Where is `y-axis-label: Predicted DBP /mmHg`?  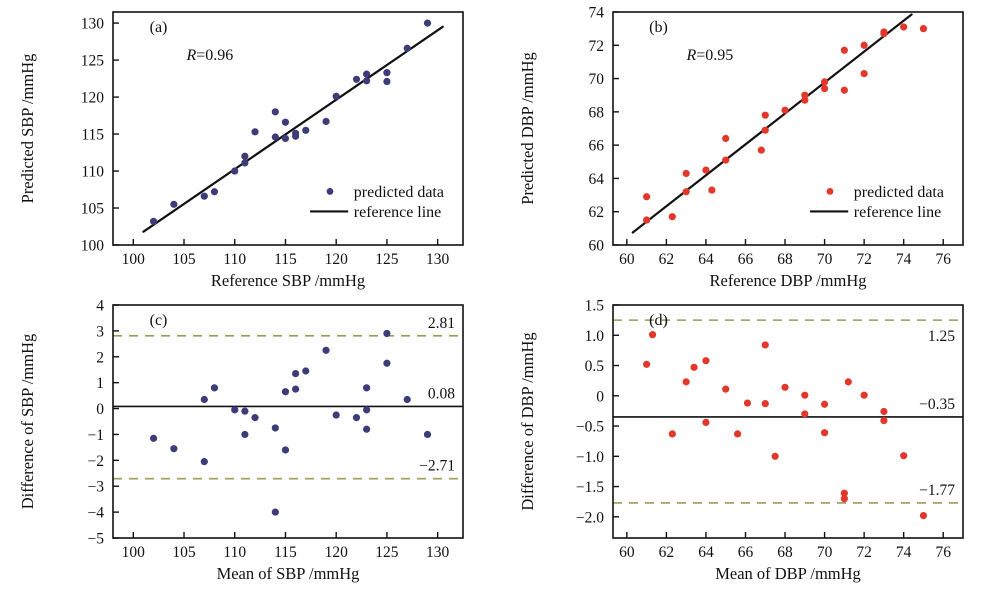
y-axis-label: Predicted DBP /mmHg is located at coordinates (527, 128).